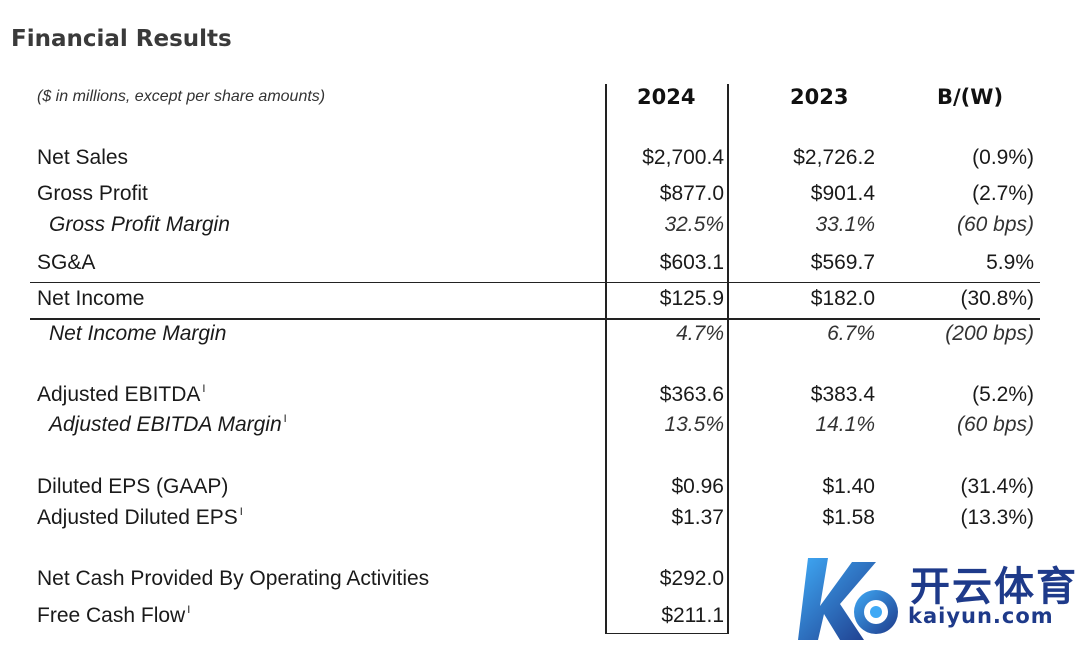 Image resolution: width=1080 pixels, height=649 pixels. I want to click on value-change: (13.3%), so click(997, 517).